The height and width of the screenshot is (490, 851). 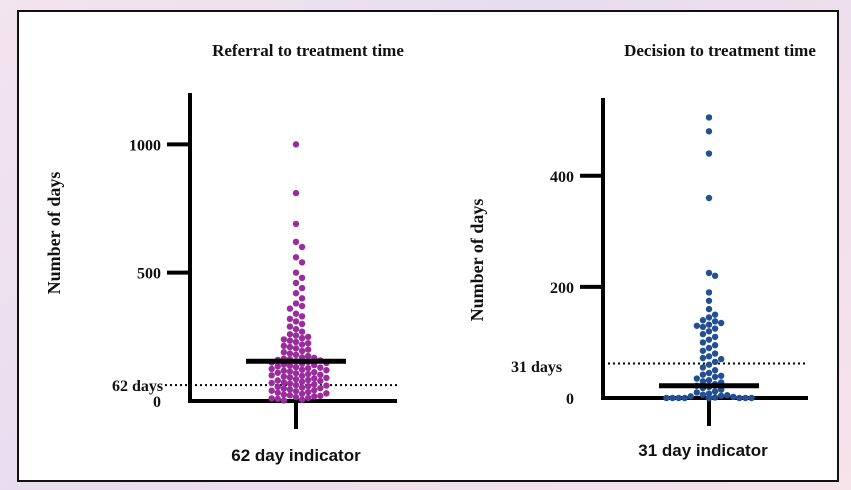 I want to click on chart1-y-tick-label: 500, so click(x=149, y=274).